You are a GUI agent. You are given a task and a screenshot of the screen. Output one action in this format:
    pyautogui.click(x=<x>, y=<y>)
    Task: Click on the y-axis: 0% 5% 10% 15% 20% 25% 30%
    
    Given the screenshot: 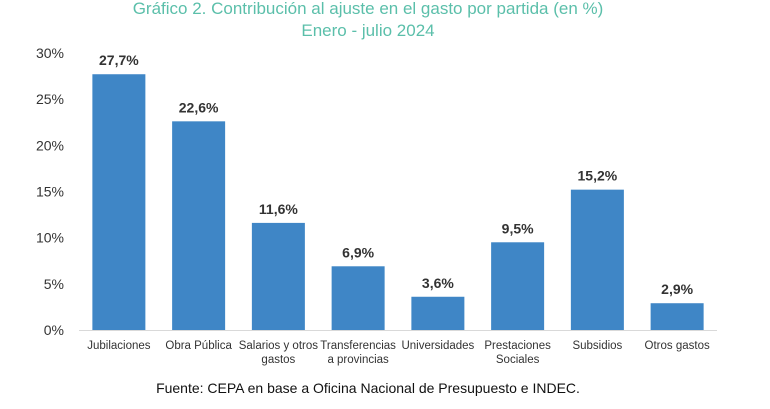 What is the action you would take?
    pyautogui.click(x=50, y=191)
    